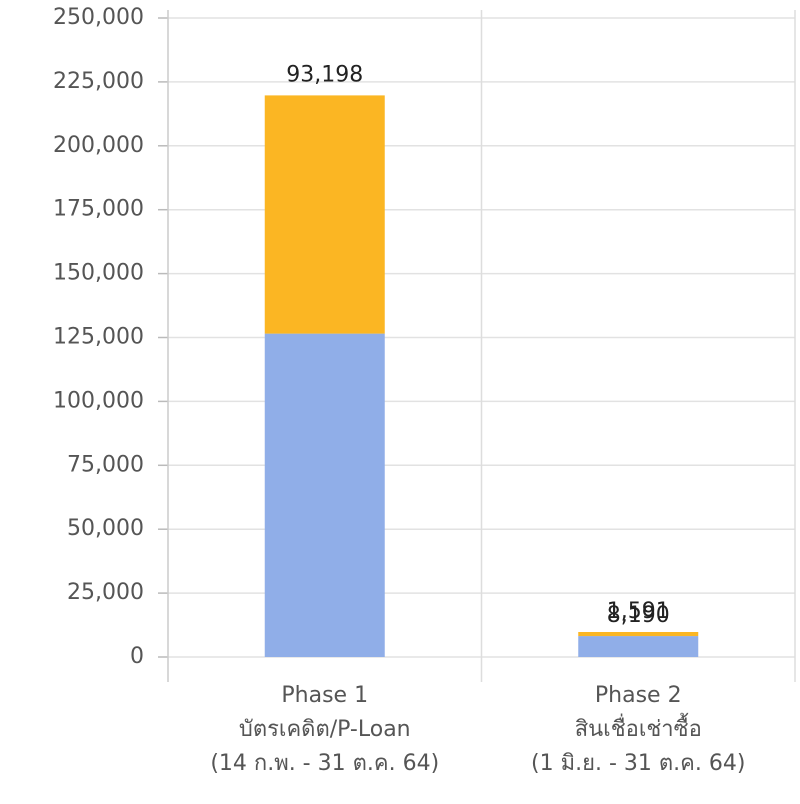  Describe the element at coordinates (324, 695) in the screenshot. I see `x-tick-label: Phase 1` at that location.